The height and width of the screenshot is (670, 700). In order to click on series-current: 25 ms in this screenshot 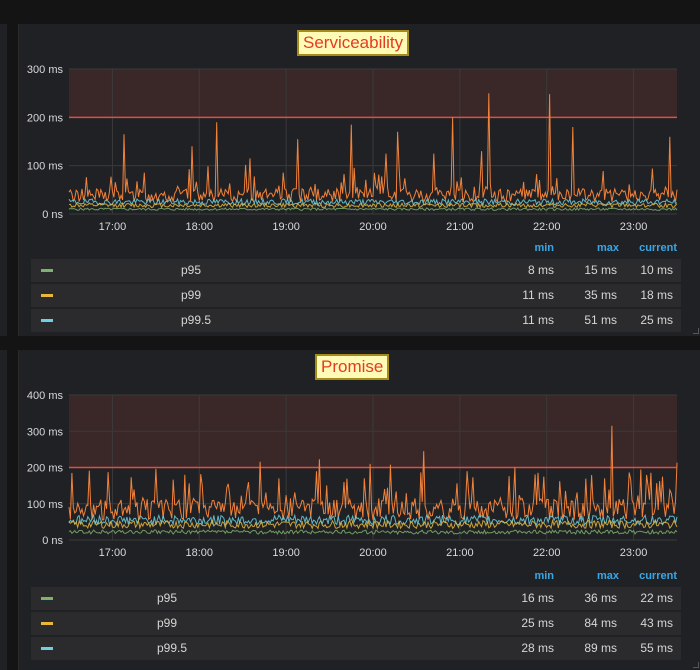, I will do `click(656, 320)`.